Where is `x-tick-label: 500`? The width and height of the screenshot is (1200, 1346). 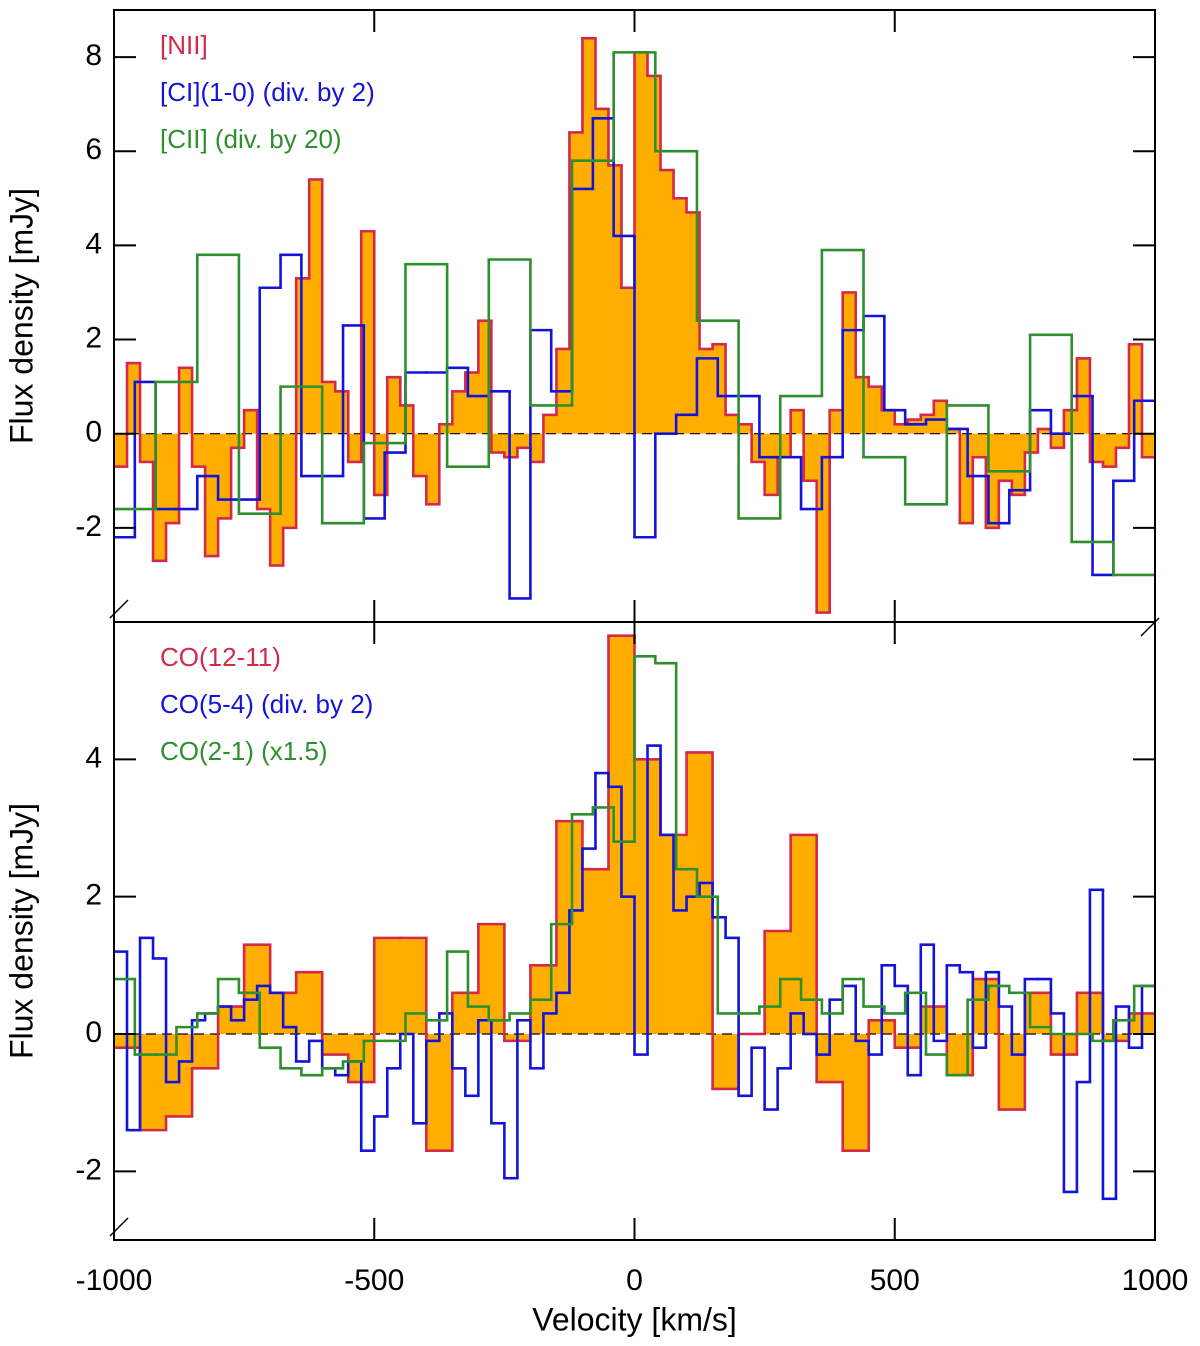
x-tick-label: 500 is located at coordinates (895, 1280).